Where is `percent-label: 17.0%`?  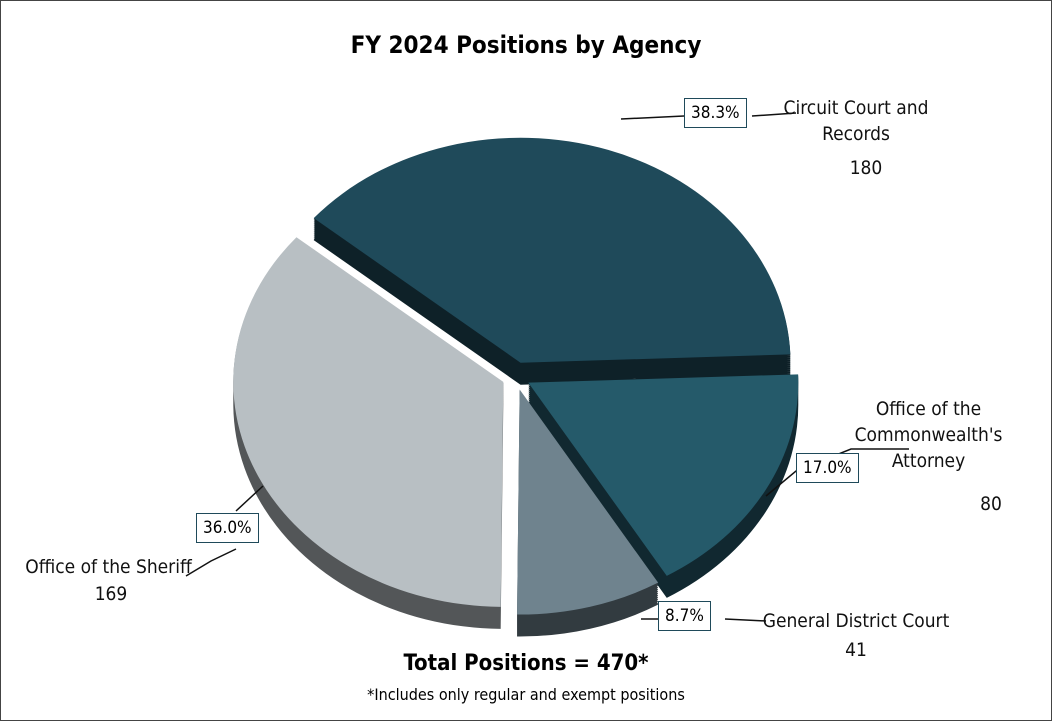 percent-label: 17.0% is located at coordinates (827, 468).